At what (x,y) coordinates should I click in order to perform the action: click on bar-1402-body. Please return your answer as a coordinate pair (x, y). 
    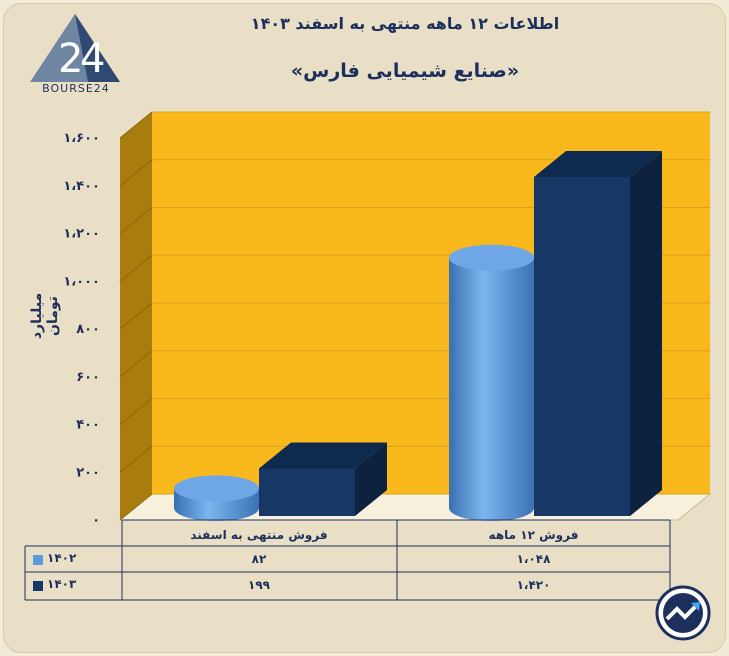
    Looking at the image, I should click on (491, 389).